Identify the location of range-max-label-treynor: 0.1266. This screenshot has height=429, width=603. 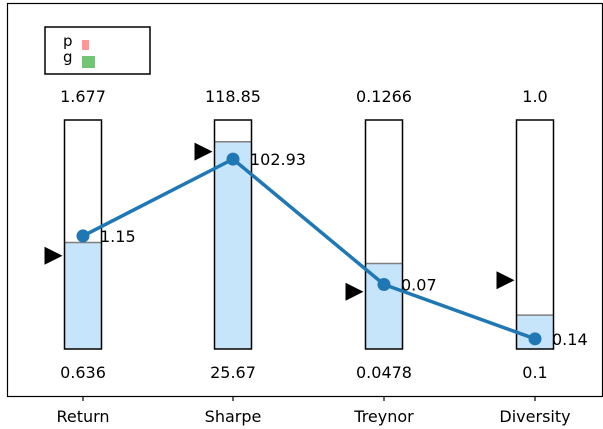
(384, 96).